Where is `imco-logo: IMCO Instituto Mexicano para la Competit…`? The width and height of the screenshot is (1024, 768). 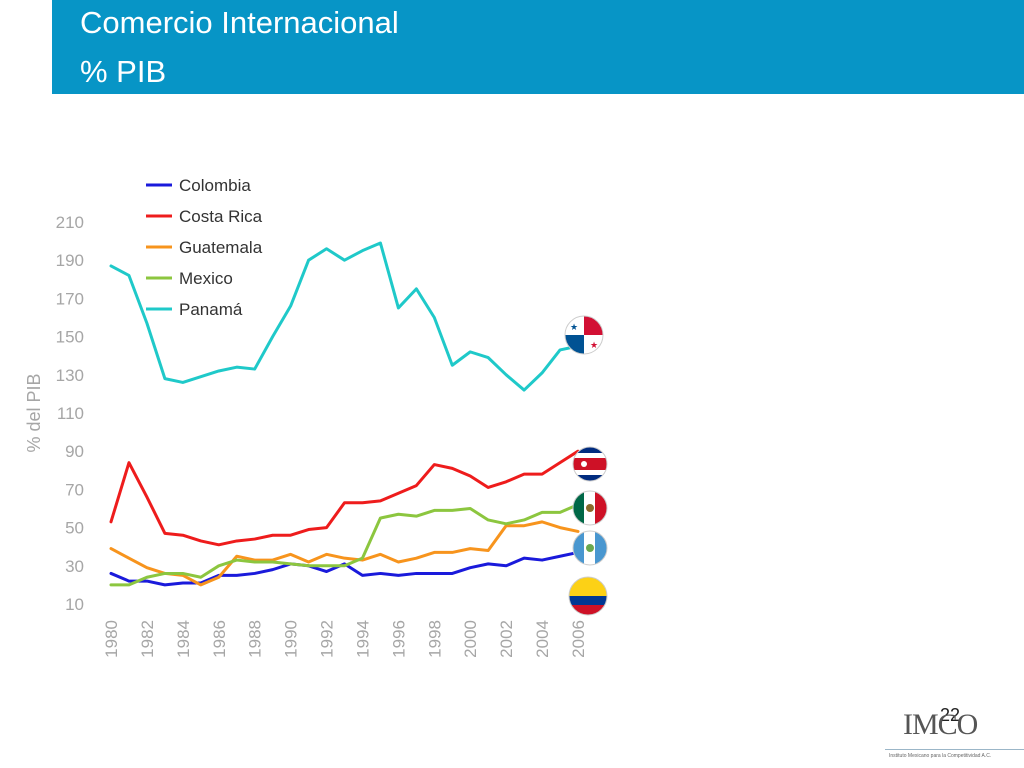
imco-logo: IMCO Instituto Mexicano para la Competit… is located at coordinates (954, 736).